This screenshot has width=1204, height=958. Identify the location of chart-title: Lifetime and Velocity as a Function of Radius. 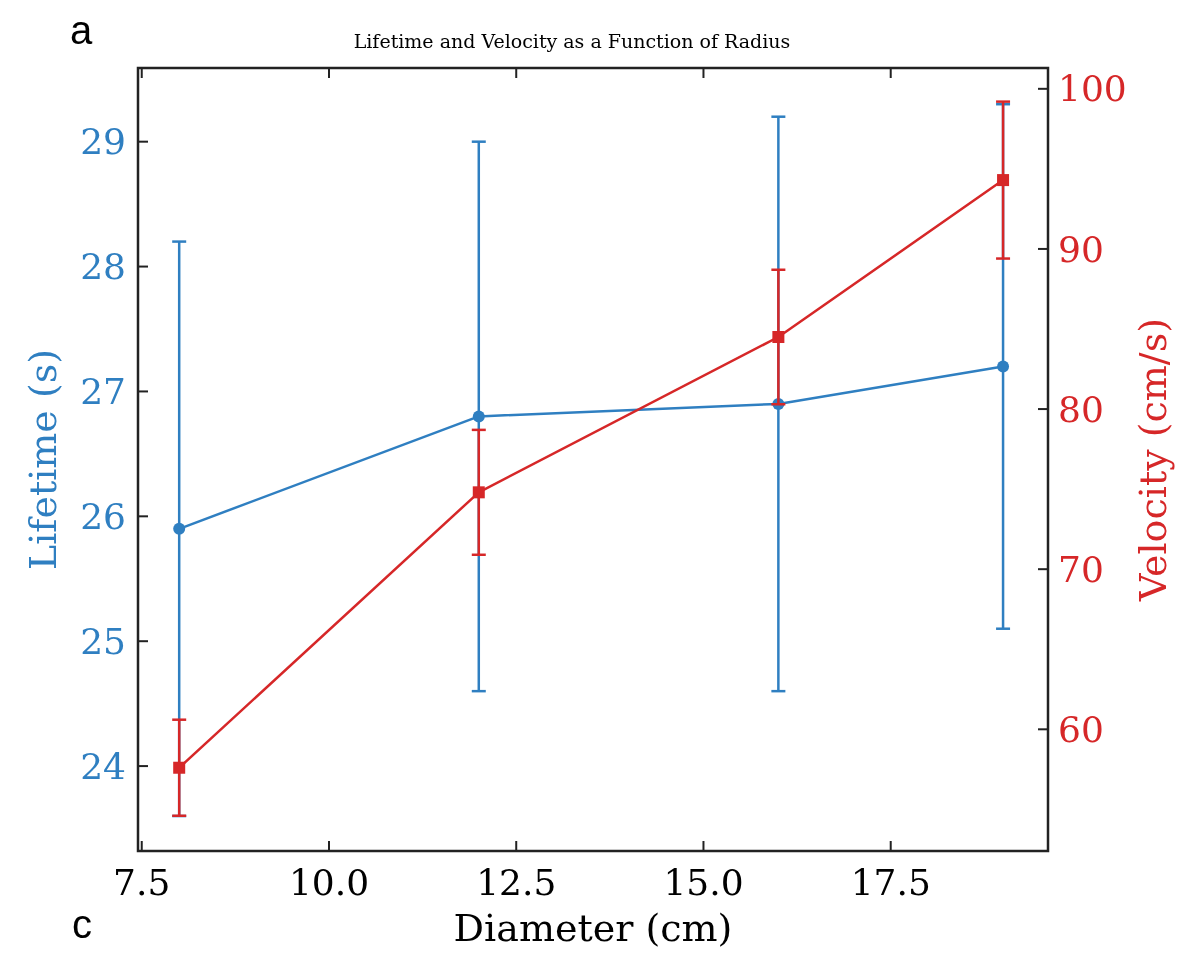
(572, 41).